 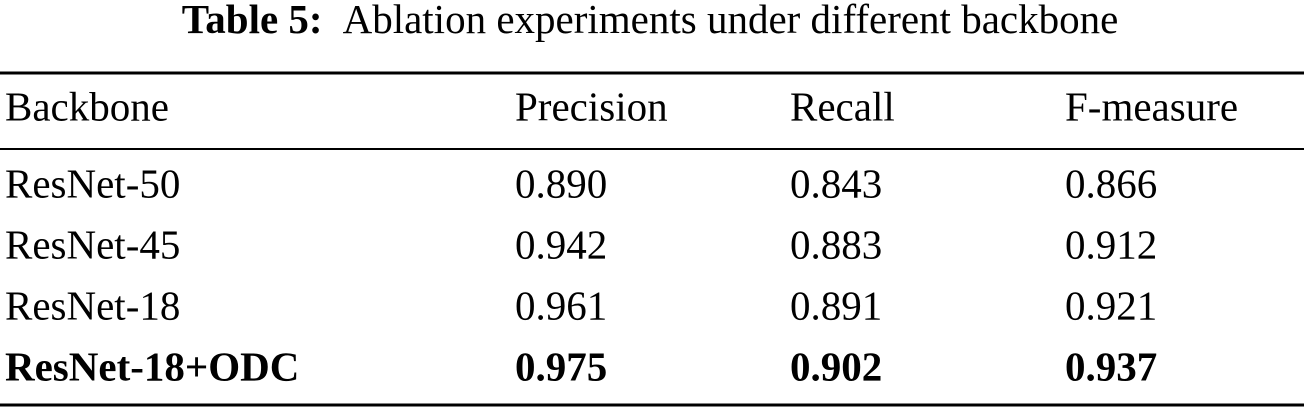 I want to click on cell: 0.961, so click(x=561, y=305).